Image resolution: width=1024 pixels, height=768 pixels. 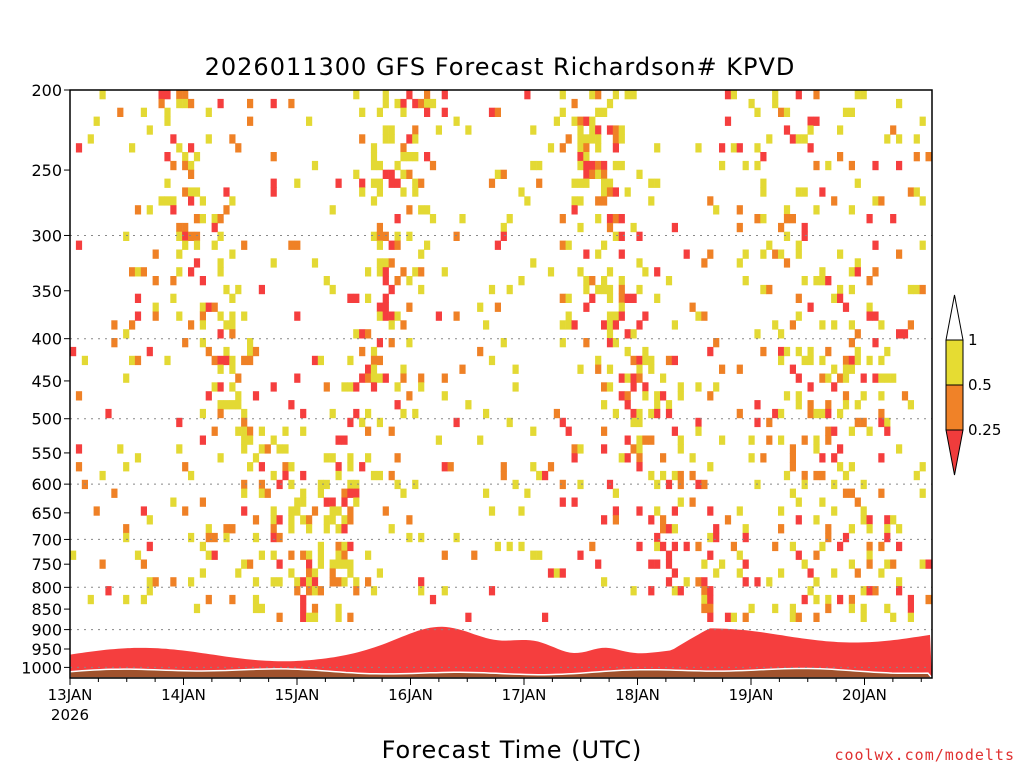 What do you see at coordinates (46, 513) in the screenshot?
I see `y-tick-label: 650` at bounding box center [46, 513].